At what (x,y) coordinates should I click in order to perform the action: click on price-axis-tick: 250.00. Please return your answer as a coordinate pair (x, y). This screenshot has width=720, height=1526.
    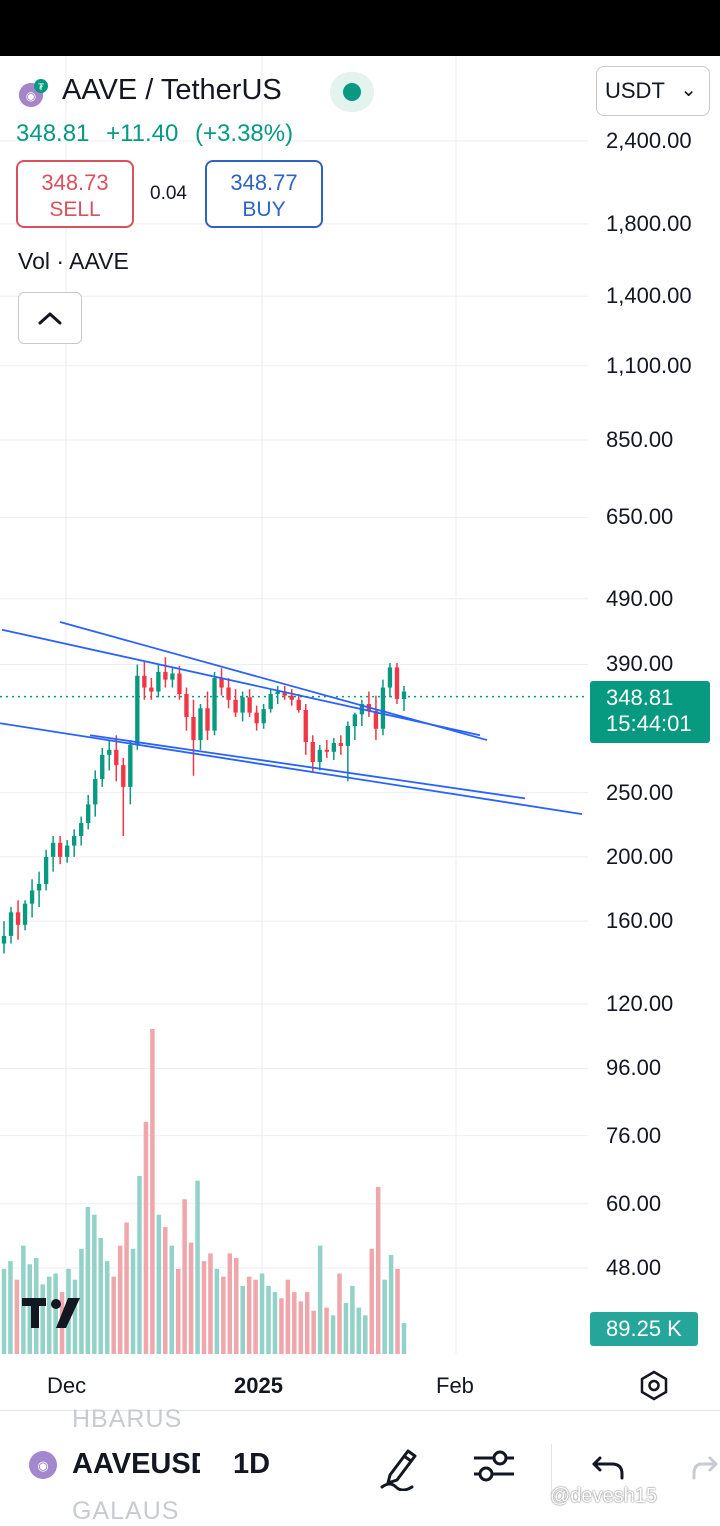
    Looking at the image, I should click on (640, 792).